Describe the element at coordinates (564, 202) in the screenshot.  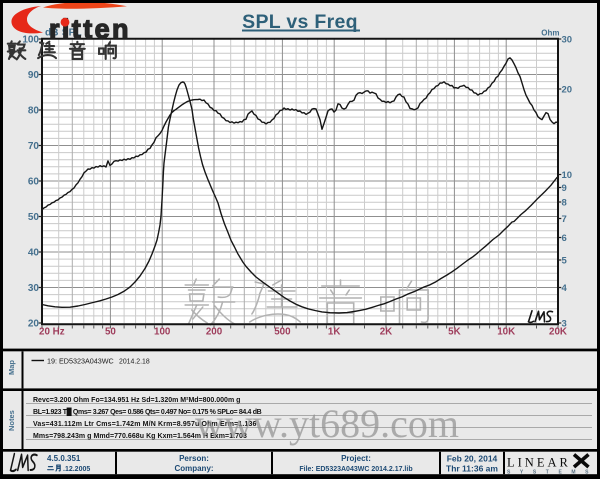
I see `svg-text: 8` at that location.